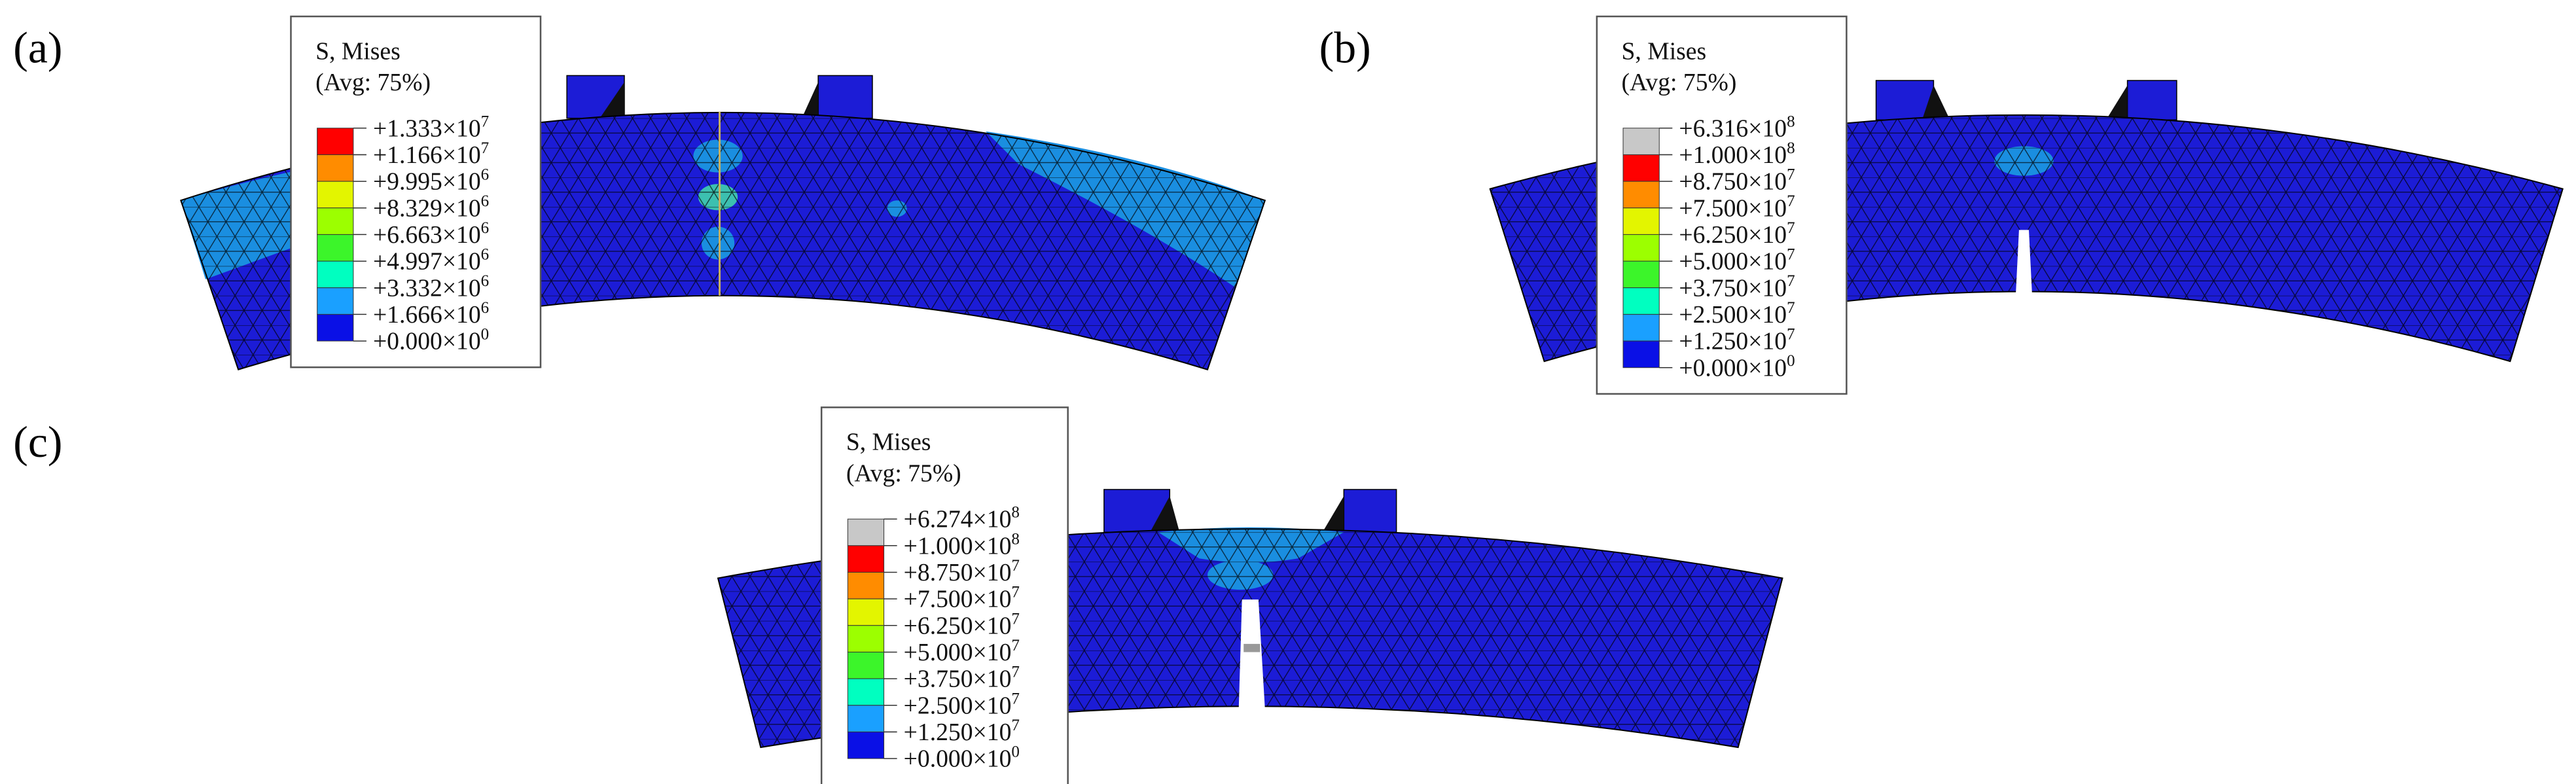 This screenshot has width=2576, height=784. I want to click on panel-label: (a), so click(37, 48).